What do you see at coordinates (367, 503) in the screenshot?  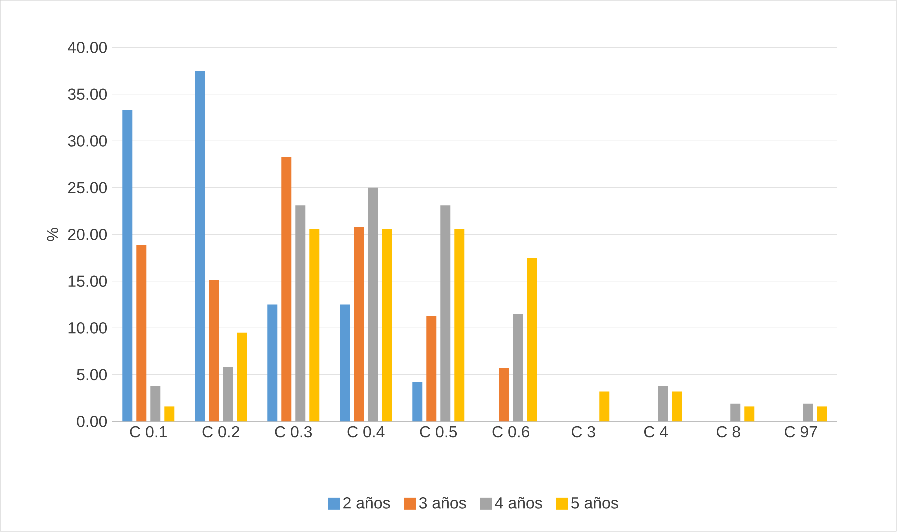 I see `legend-label: 2 años` at bounding box center [367, 503].